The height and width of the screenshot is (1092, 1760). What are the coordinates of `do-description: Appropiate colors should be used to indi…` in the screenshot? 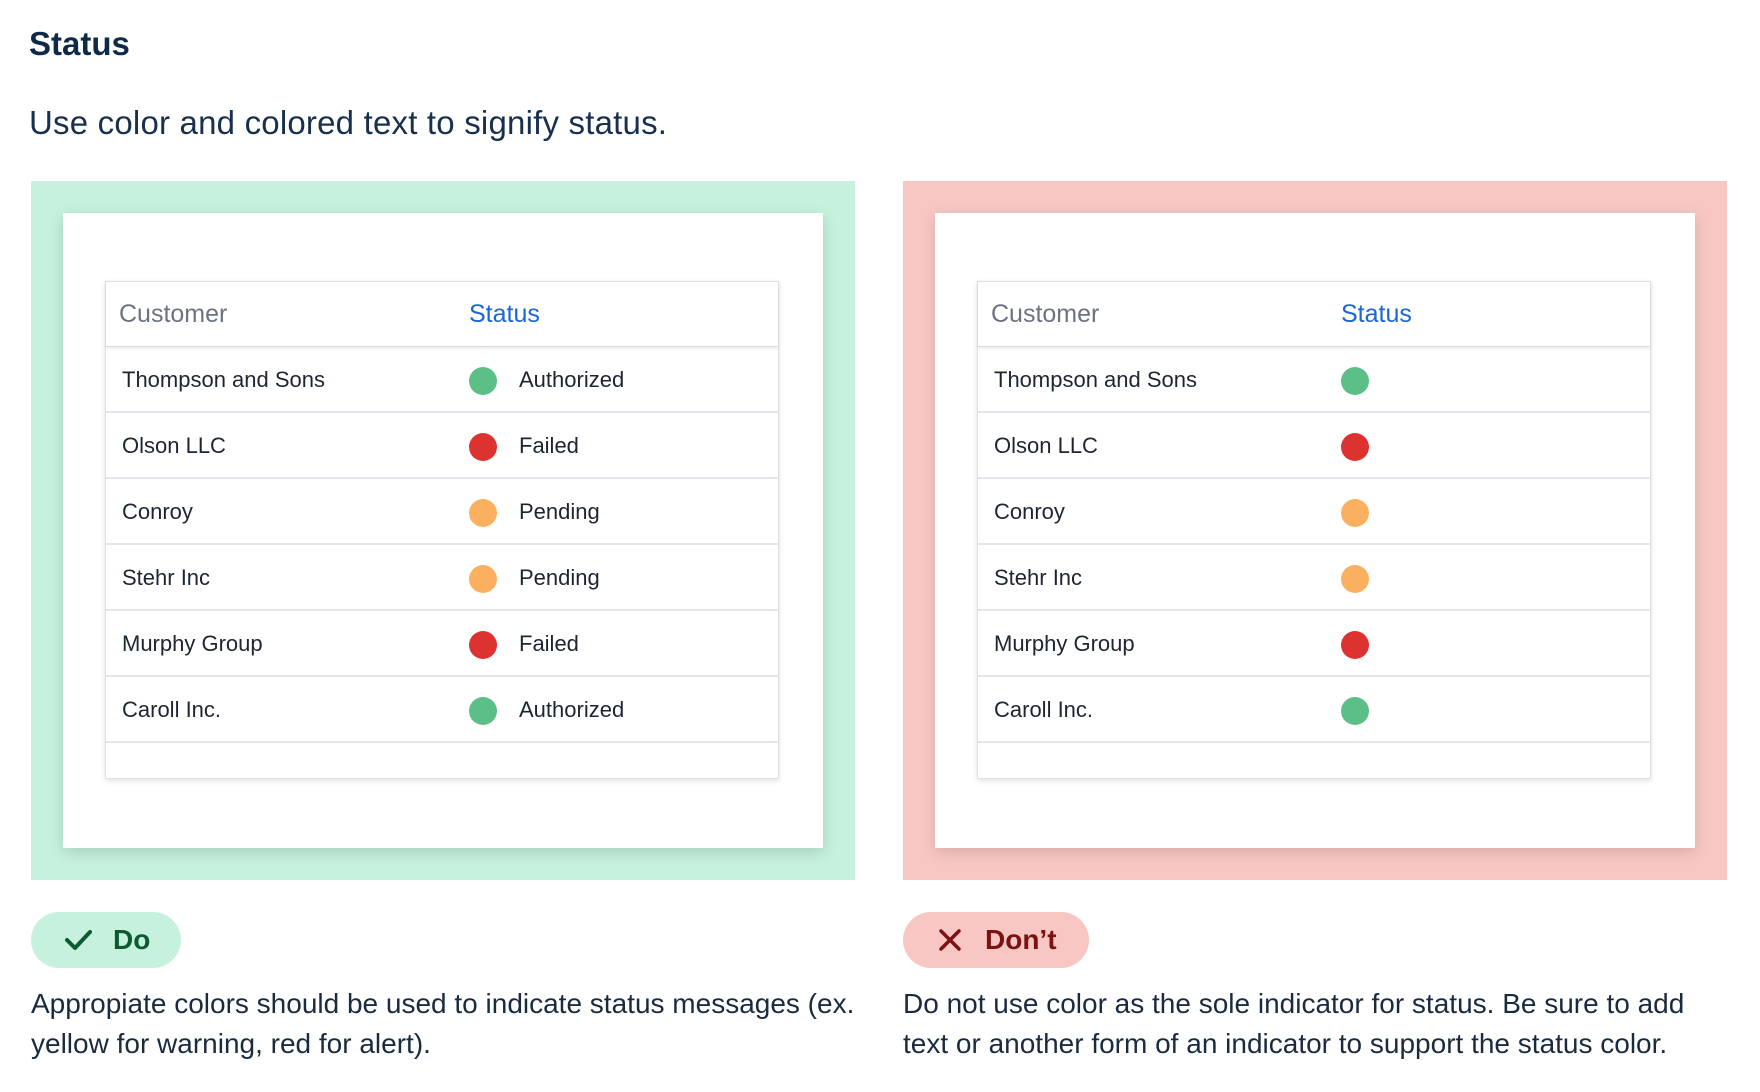 It's located at (443, 1023).